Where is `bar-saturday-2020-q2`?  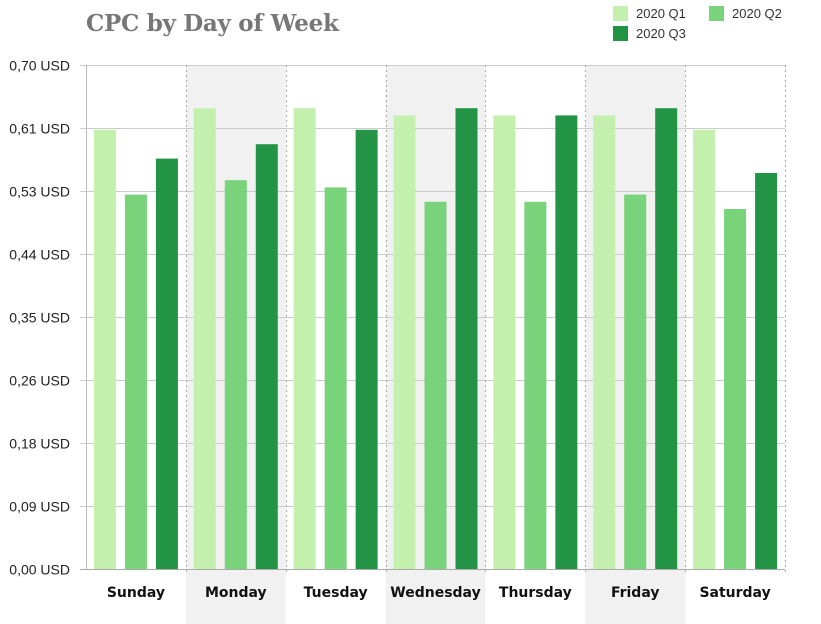 bar-saturday-2020-q2 is located at coordinates (735, 389).